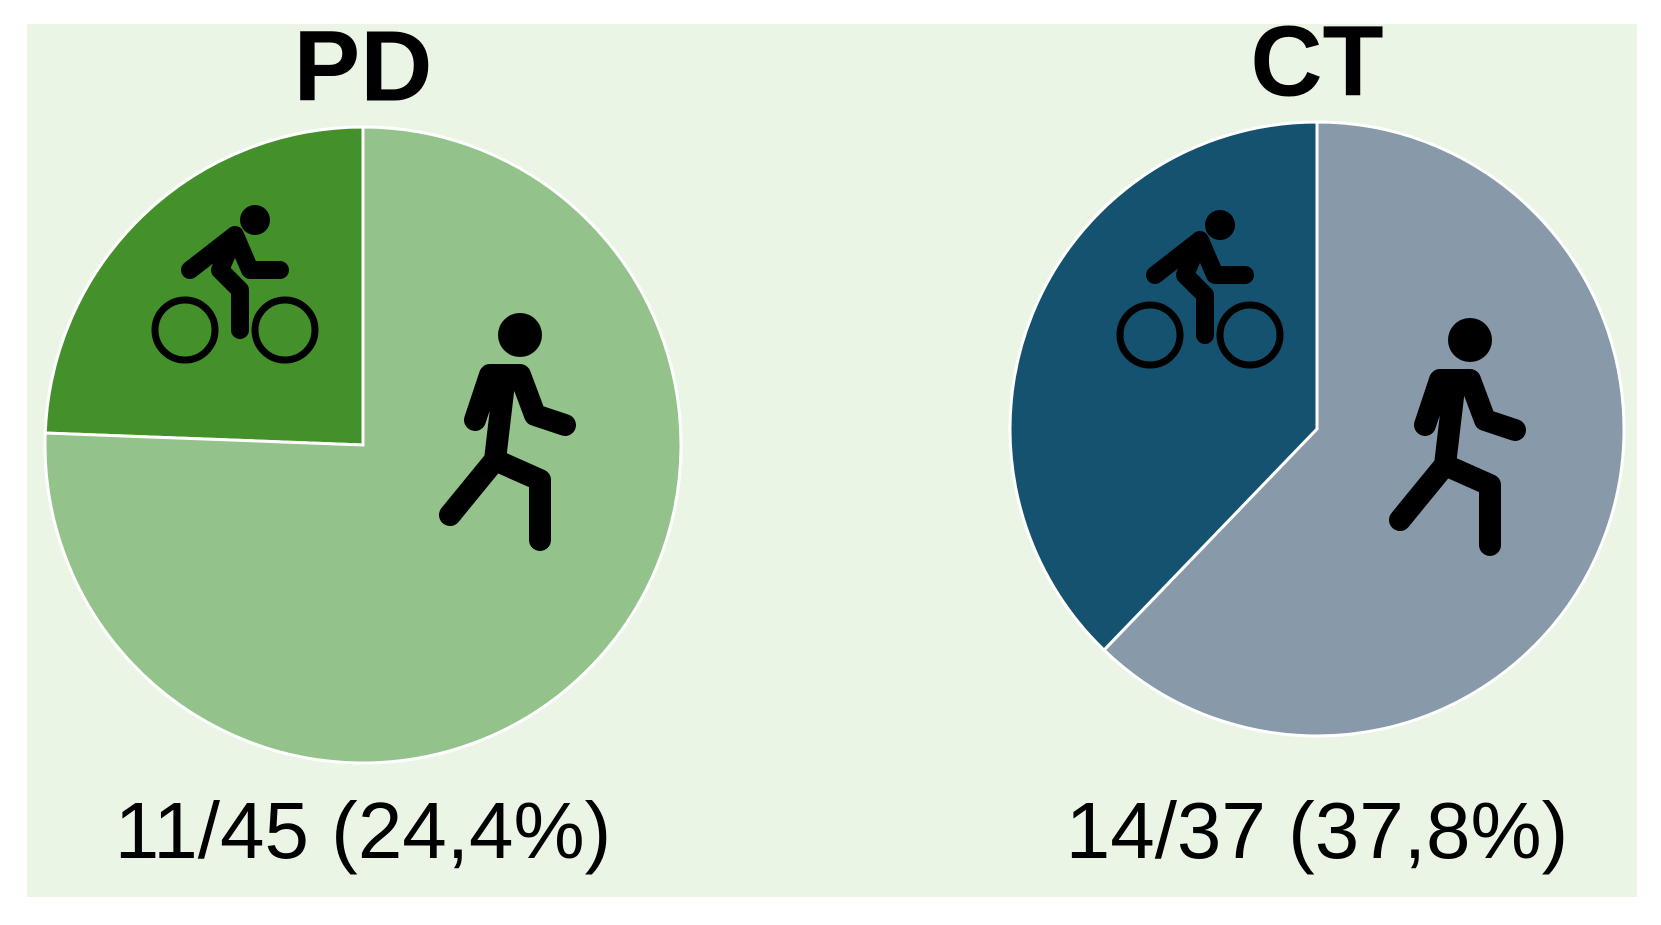  Describe the element at coordinates (1316, 61) in the screenshot. I see `pie-title: CT` at that location.